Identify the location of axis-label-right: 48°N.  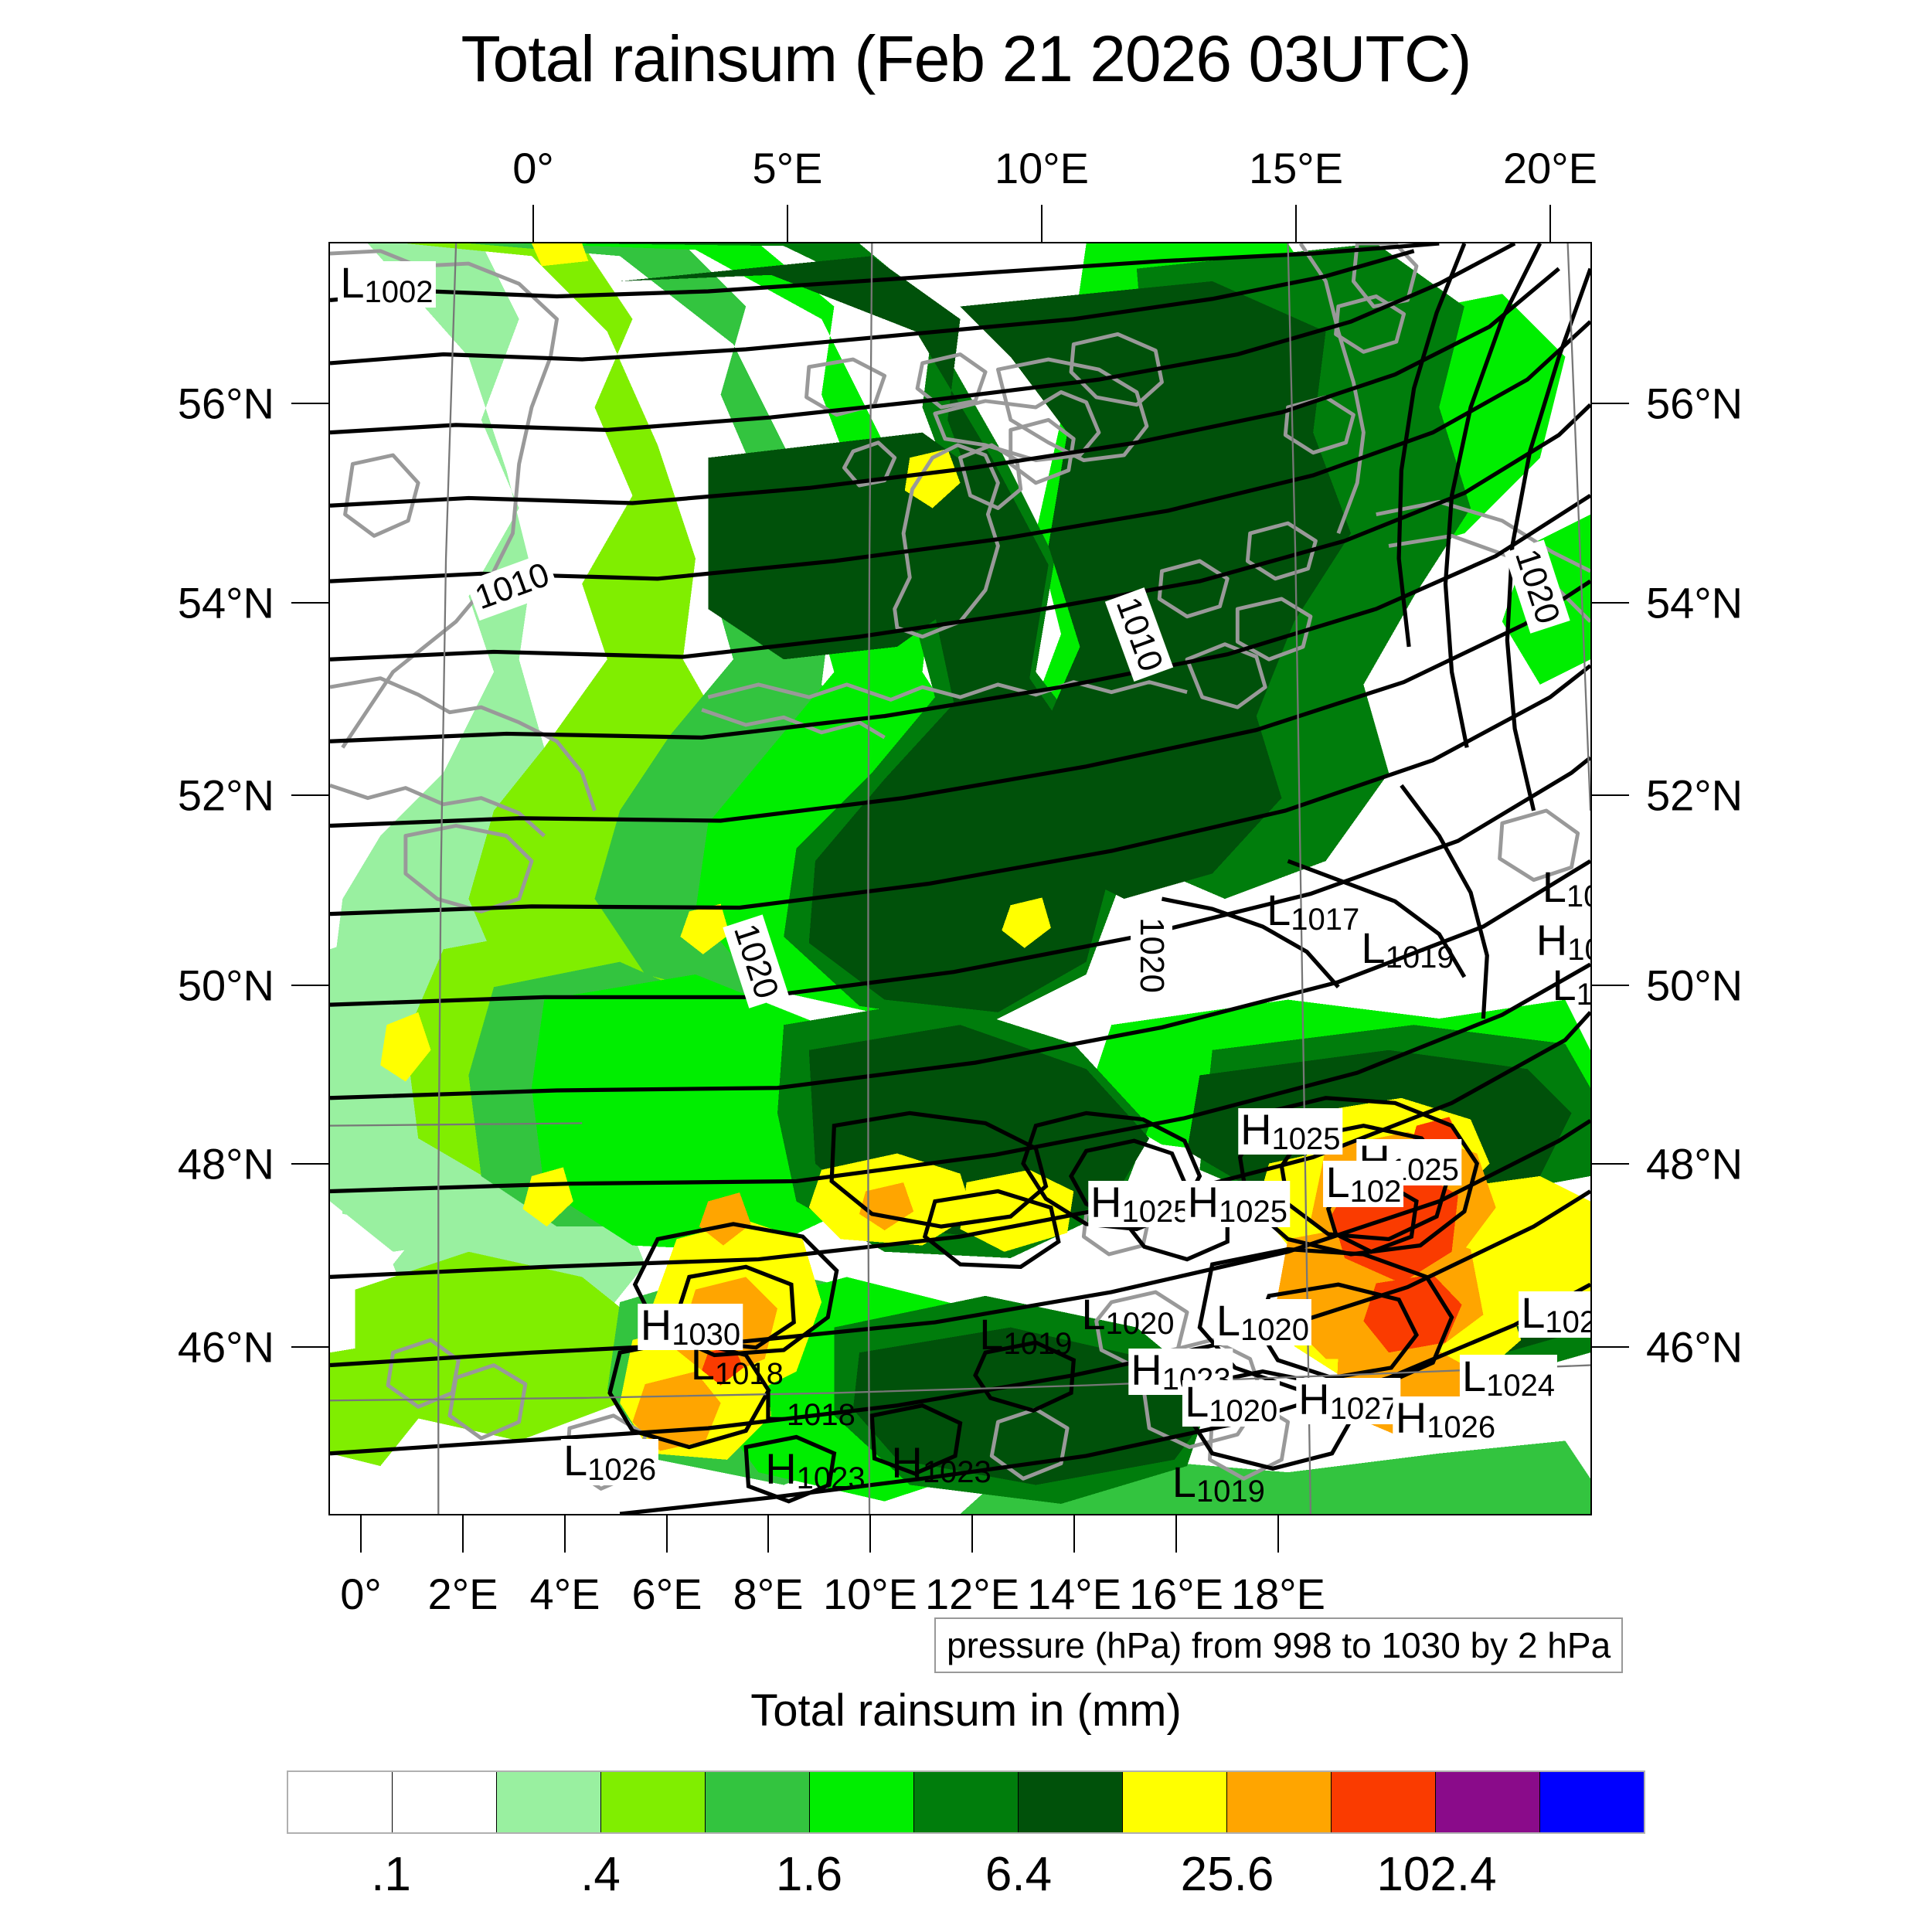
(1695, 1164).